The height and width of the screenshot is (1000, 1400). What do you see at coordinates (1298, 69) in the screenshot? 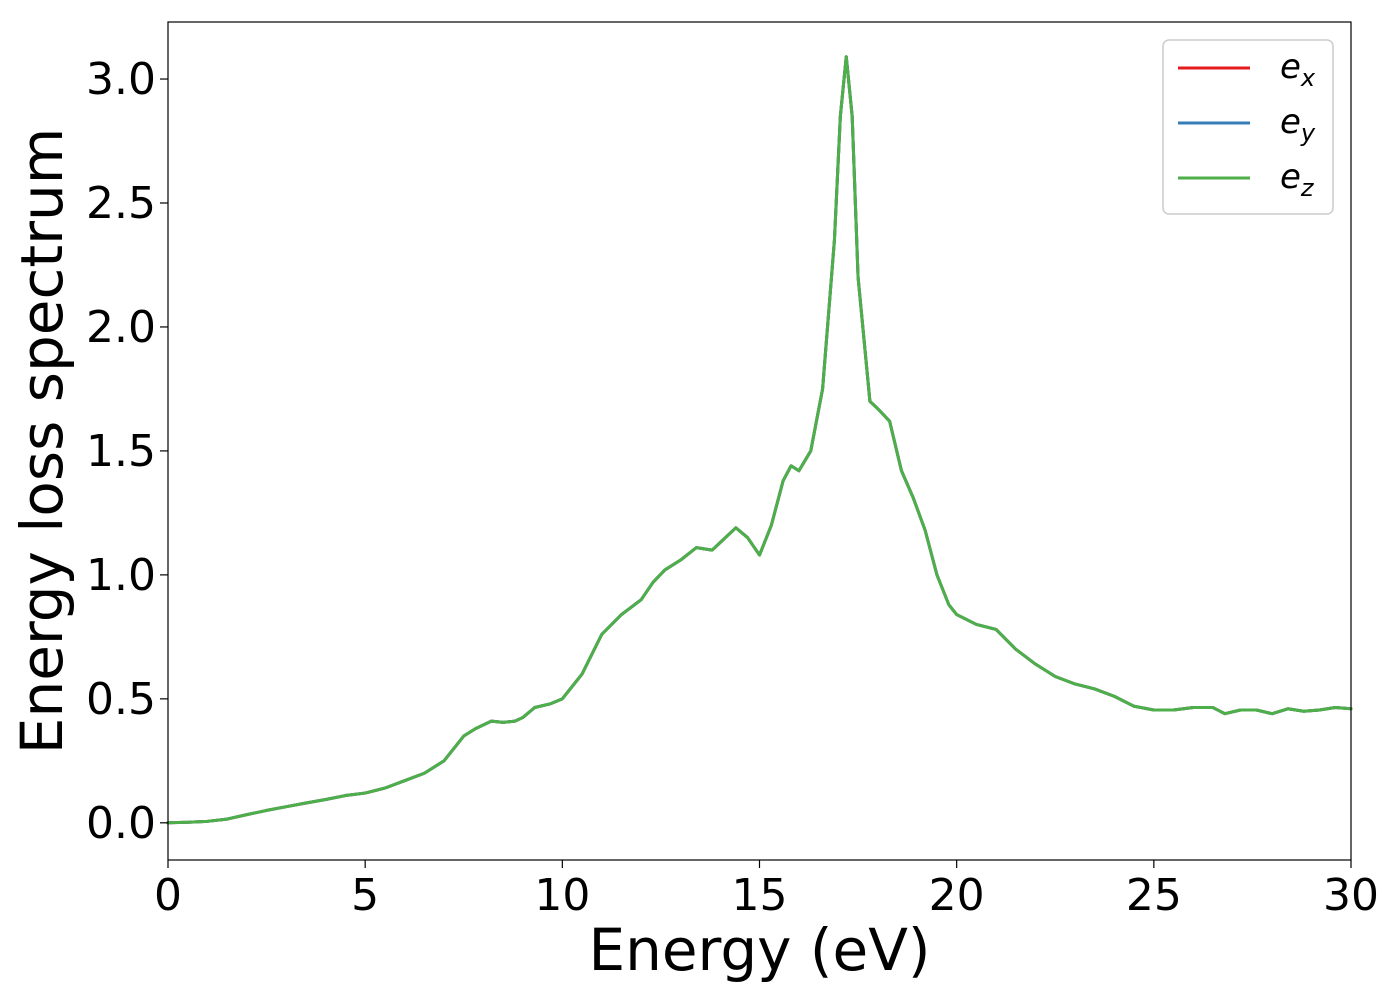
I see `legend-label-x: ex` at bounding box center [1298, 69].